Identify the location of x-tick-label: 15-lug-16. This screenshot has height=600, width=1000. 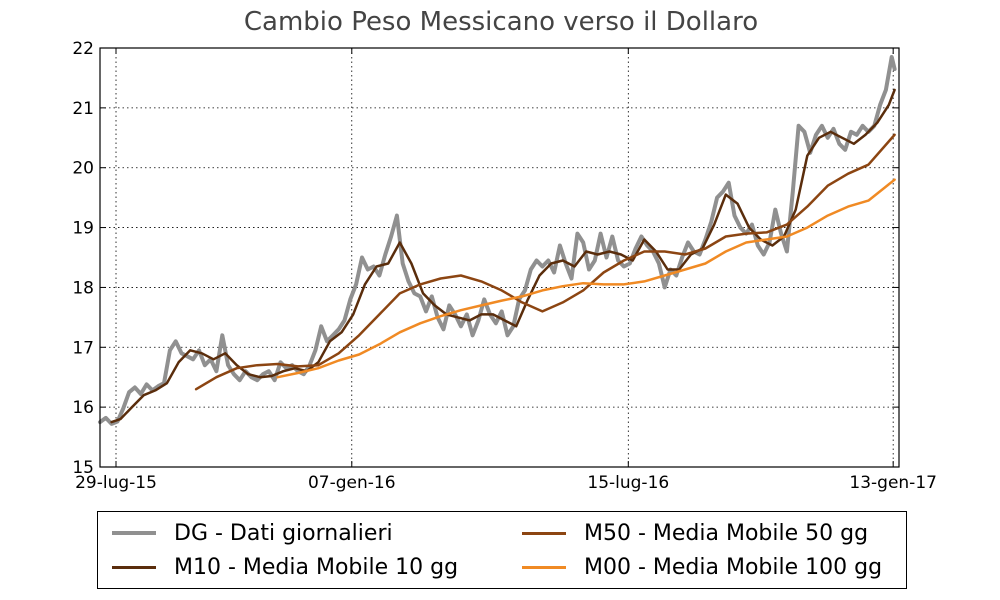
(628, 483).